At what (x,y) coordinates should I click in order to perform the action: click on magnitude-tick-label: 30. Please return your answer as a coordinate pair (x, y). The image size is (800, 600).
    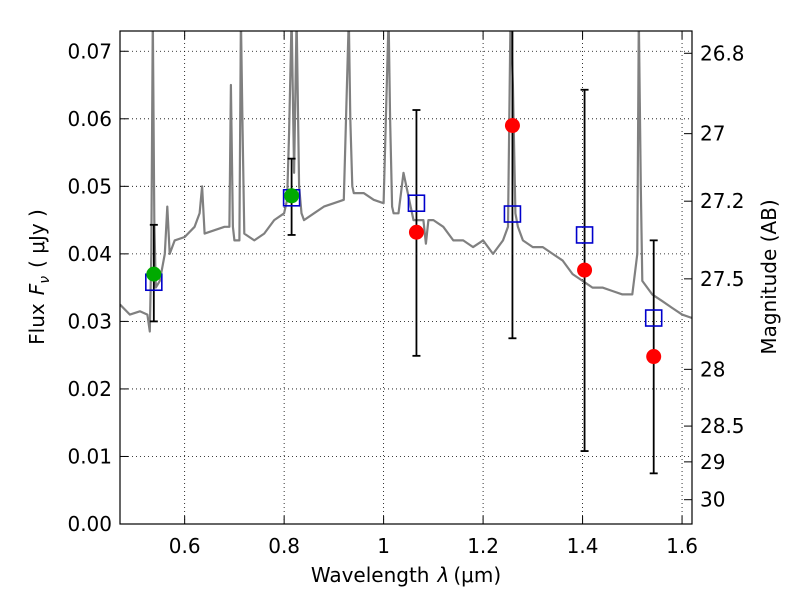
    Looking at the image, I should click on (712, 500).